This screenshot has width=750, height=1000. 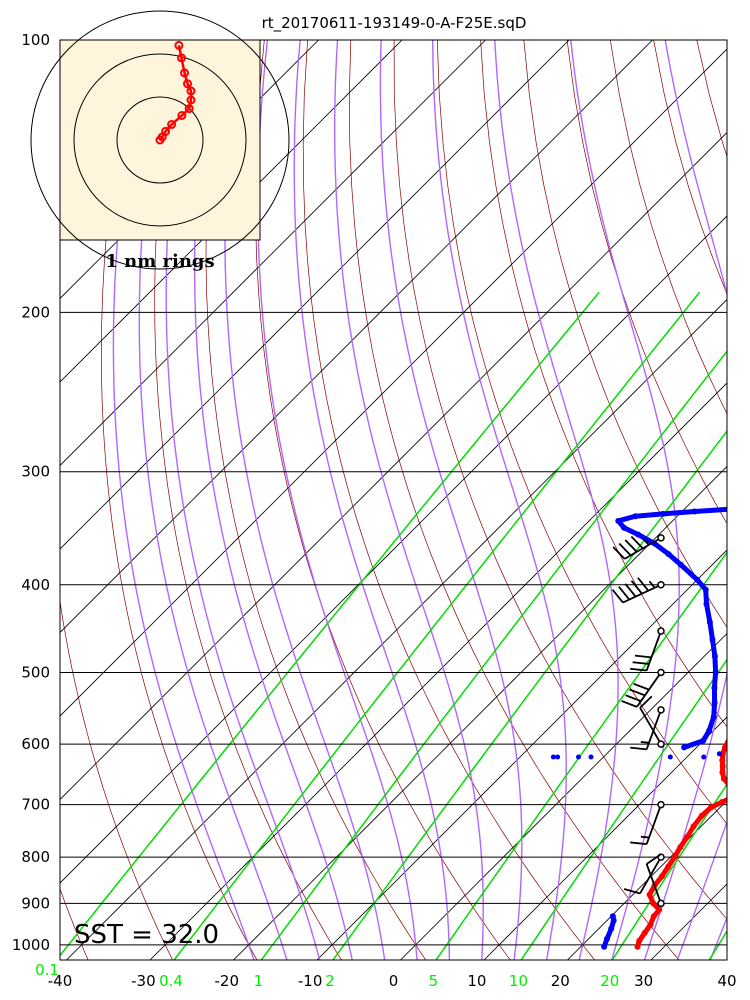 I want to click on pressure-tick-label: 900, so click(x=35, y=903).